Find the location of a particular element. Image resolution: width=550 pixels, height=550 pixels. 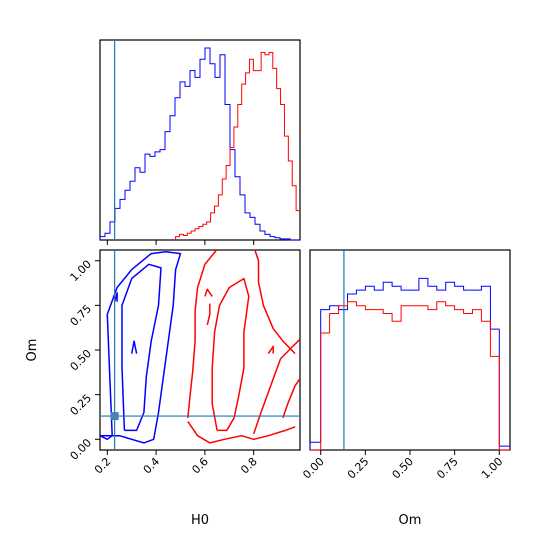

hist-H0-frame is located at coordinates (200, 140).